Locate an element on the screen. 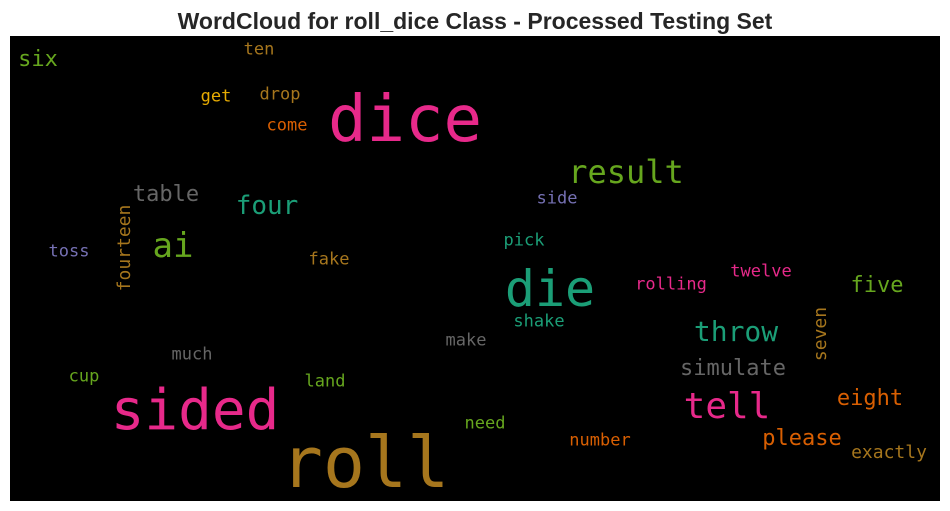  word-come: come is located at coordinates (287, 125).